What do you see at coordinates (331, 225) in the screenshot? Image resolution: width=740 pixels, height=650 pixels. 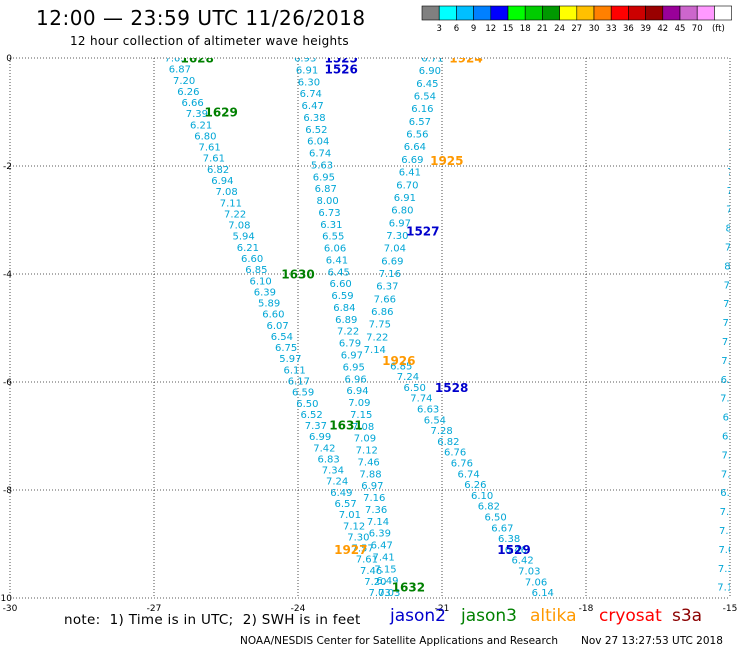 I see `wave-height-value: 6.31` at bounding box center [331, 225].